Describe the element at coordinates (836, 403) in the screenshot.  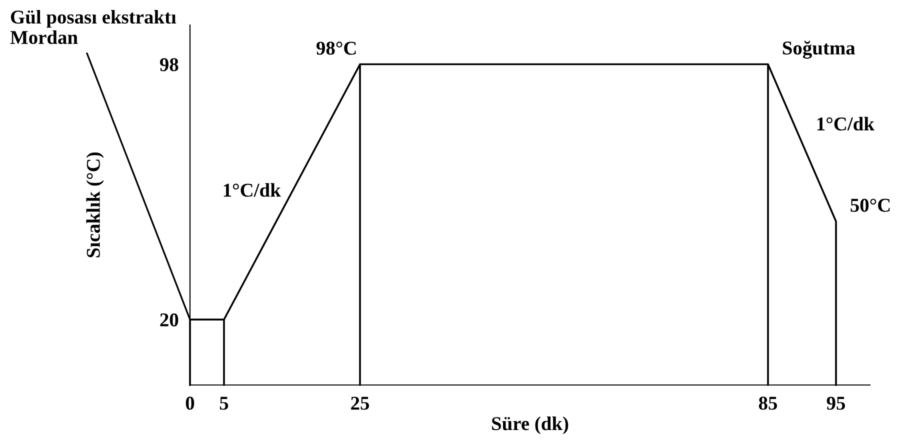
I see `x-tick-label: 95` at that location.